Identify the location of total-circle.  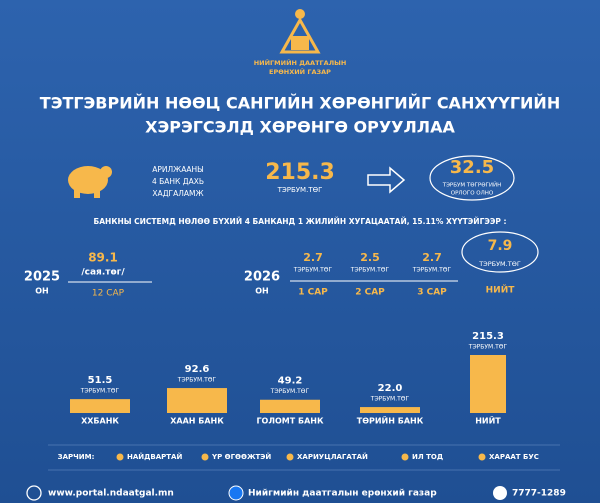
(500, 252).